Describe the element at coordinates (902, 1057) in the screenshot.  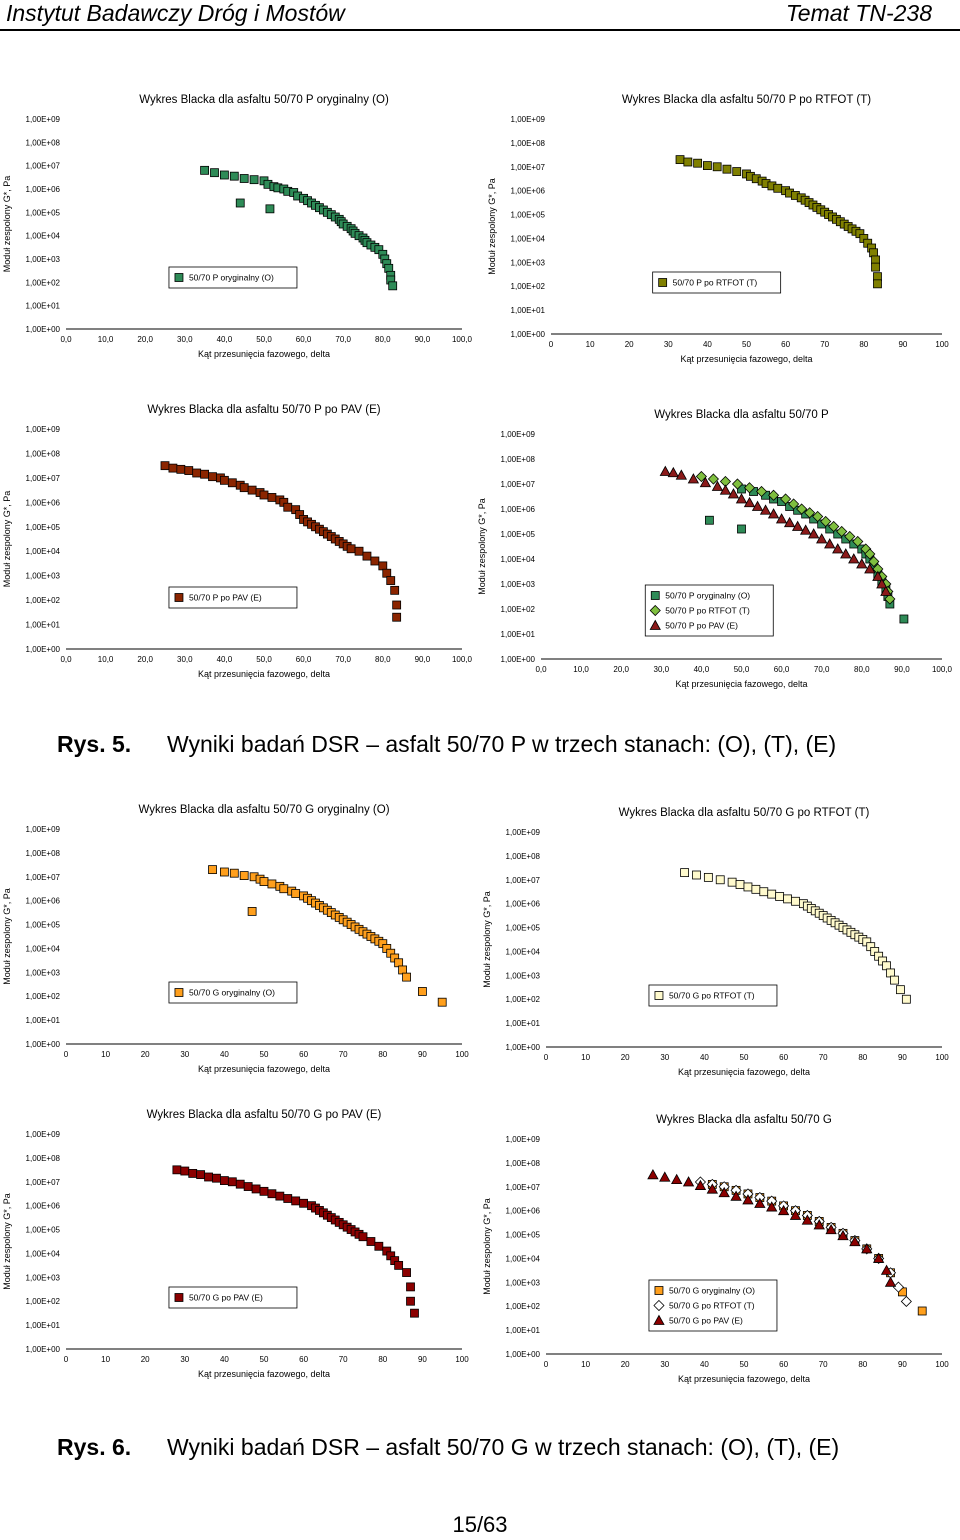
I see `x-tick-label: 90` at that location.